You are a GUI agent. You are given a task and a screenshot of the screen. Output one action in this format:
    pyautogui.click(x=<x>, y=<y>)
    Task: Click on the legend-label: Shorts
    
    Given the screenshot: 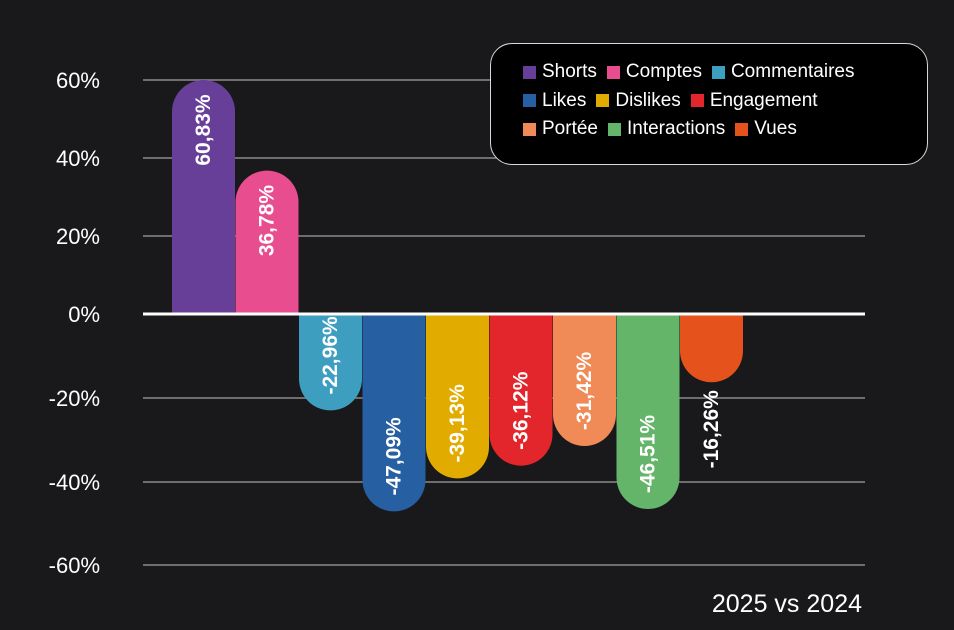 What is the action you would take?
    pyautogui.click(x=569, y=72)
    